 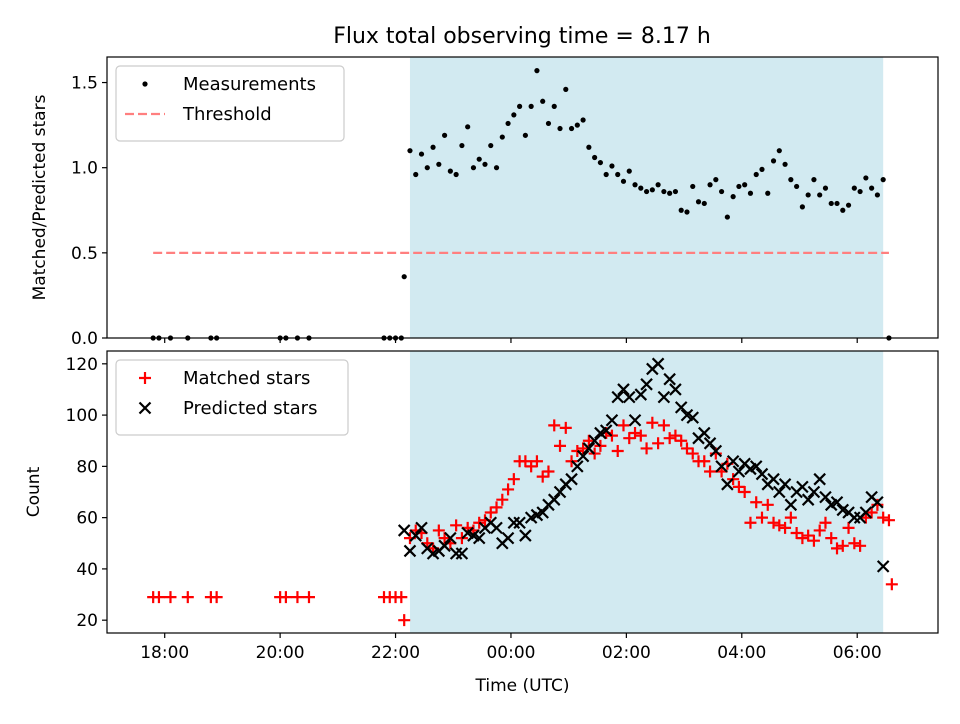 What do you see at coordinates (280, 653) in the screenshot?
I see `x-tick-label: 20:00` at bounding box center [280, 653].